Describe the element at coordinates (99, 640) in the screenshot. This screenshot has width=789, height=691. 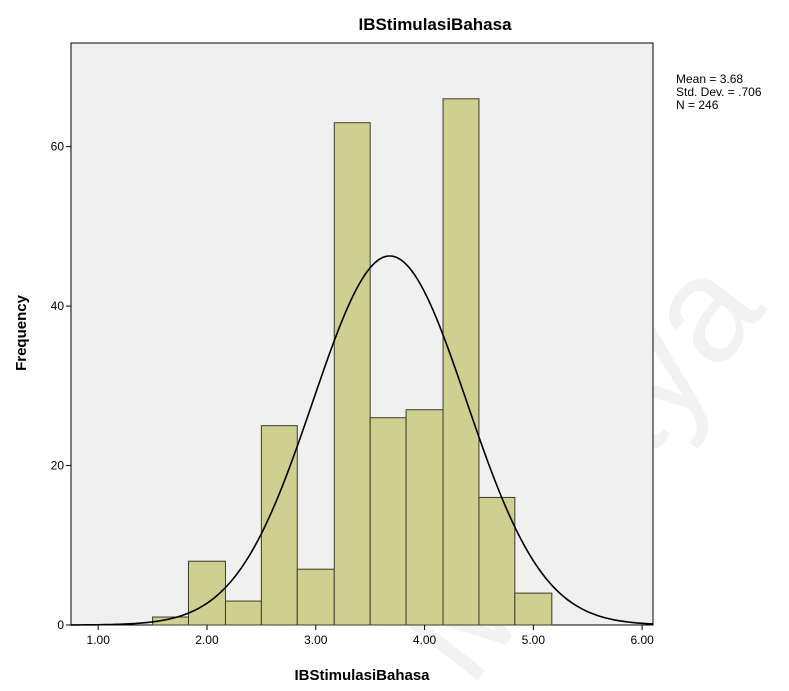
I see `x-tick-label-0: 1.00` at that location.